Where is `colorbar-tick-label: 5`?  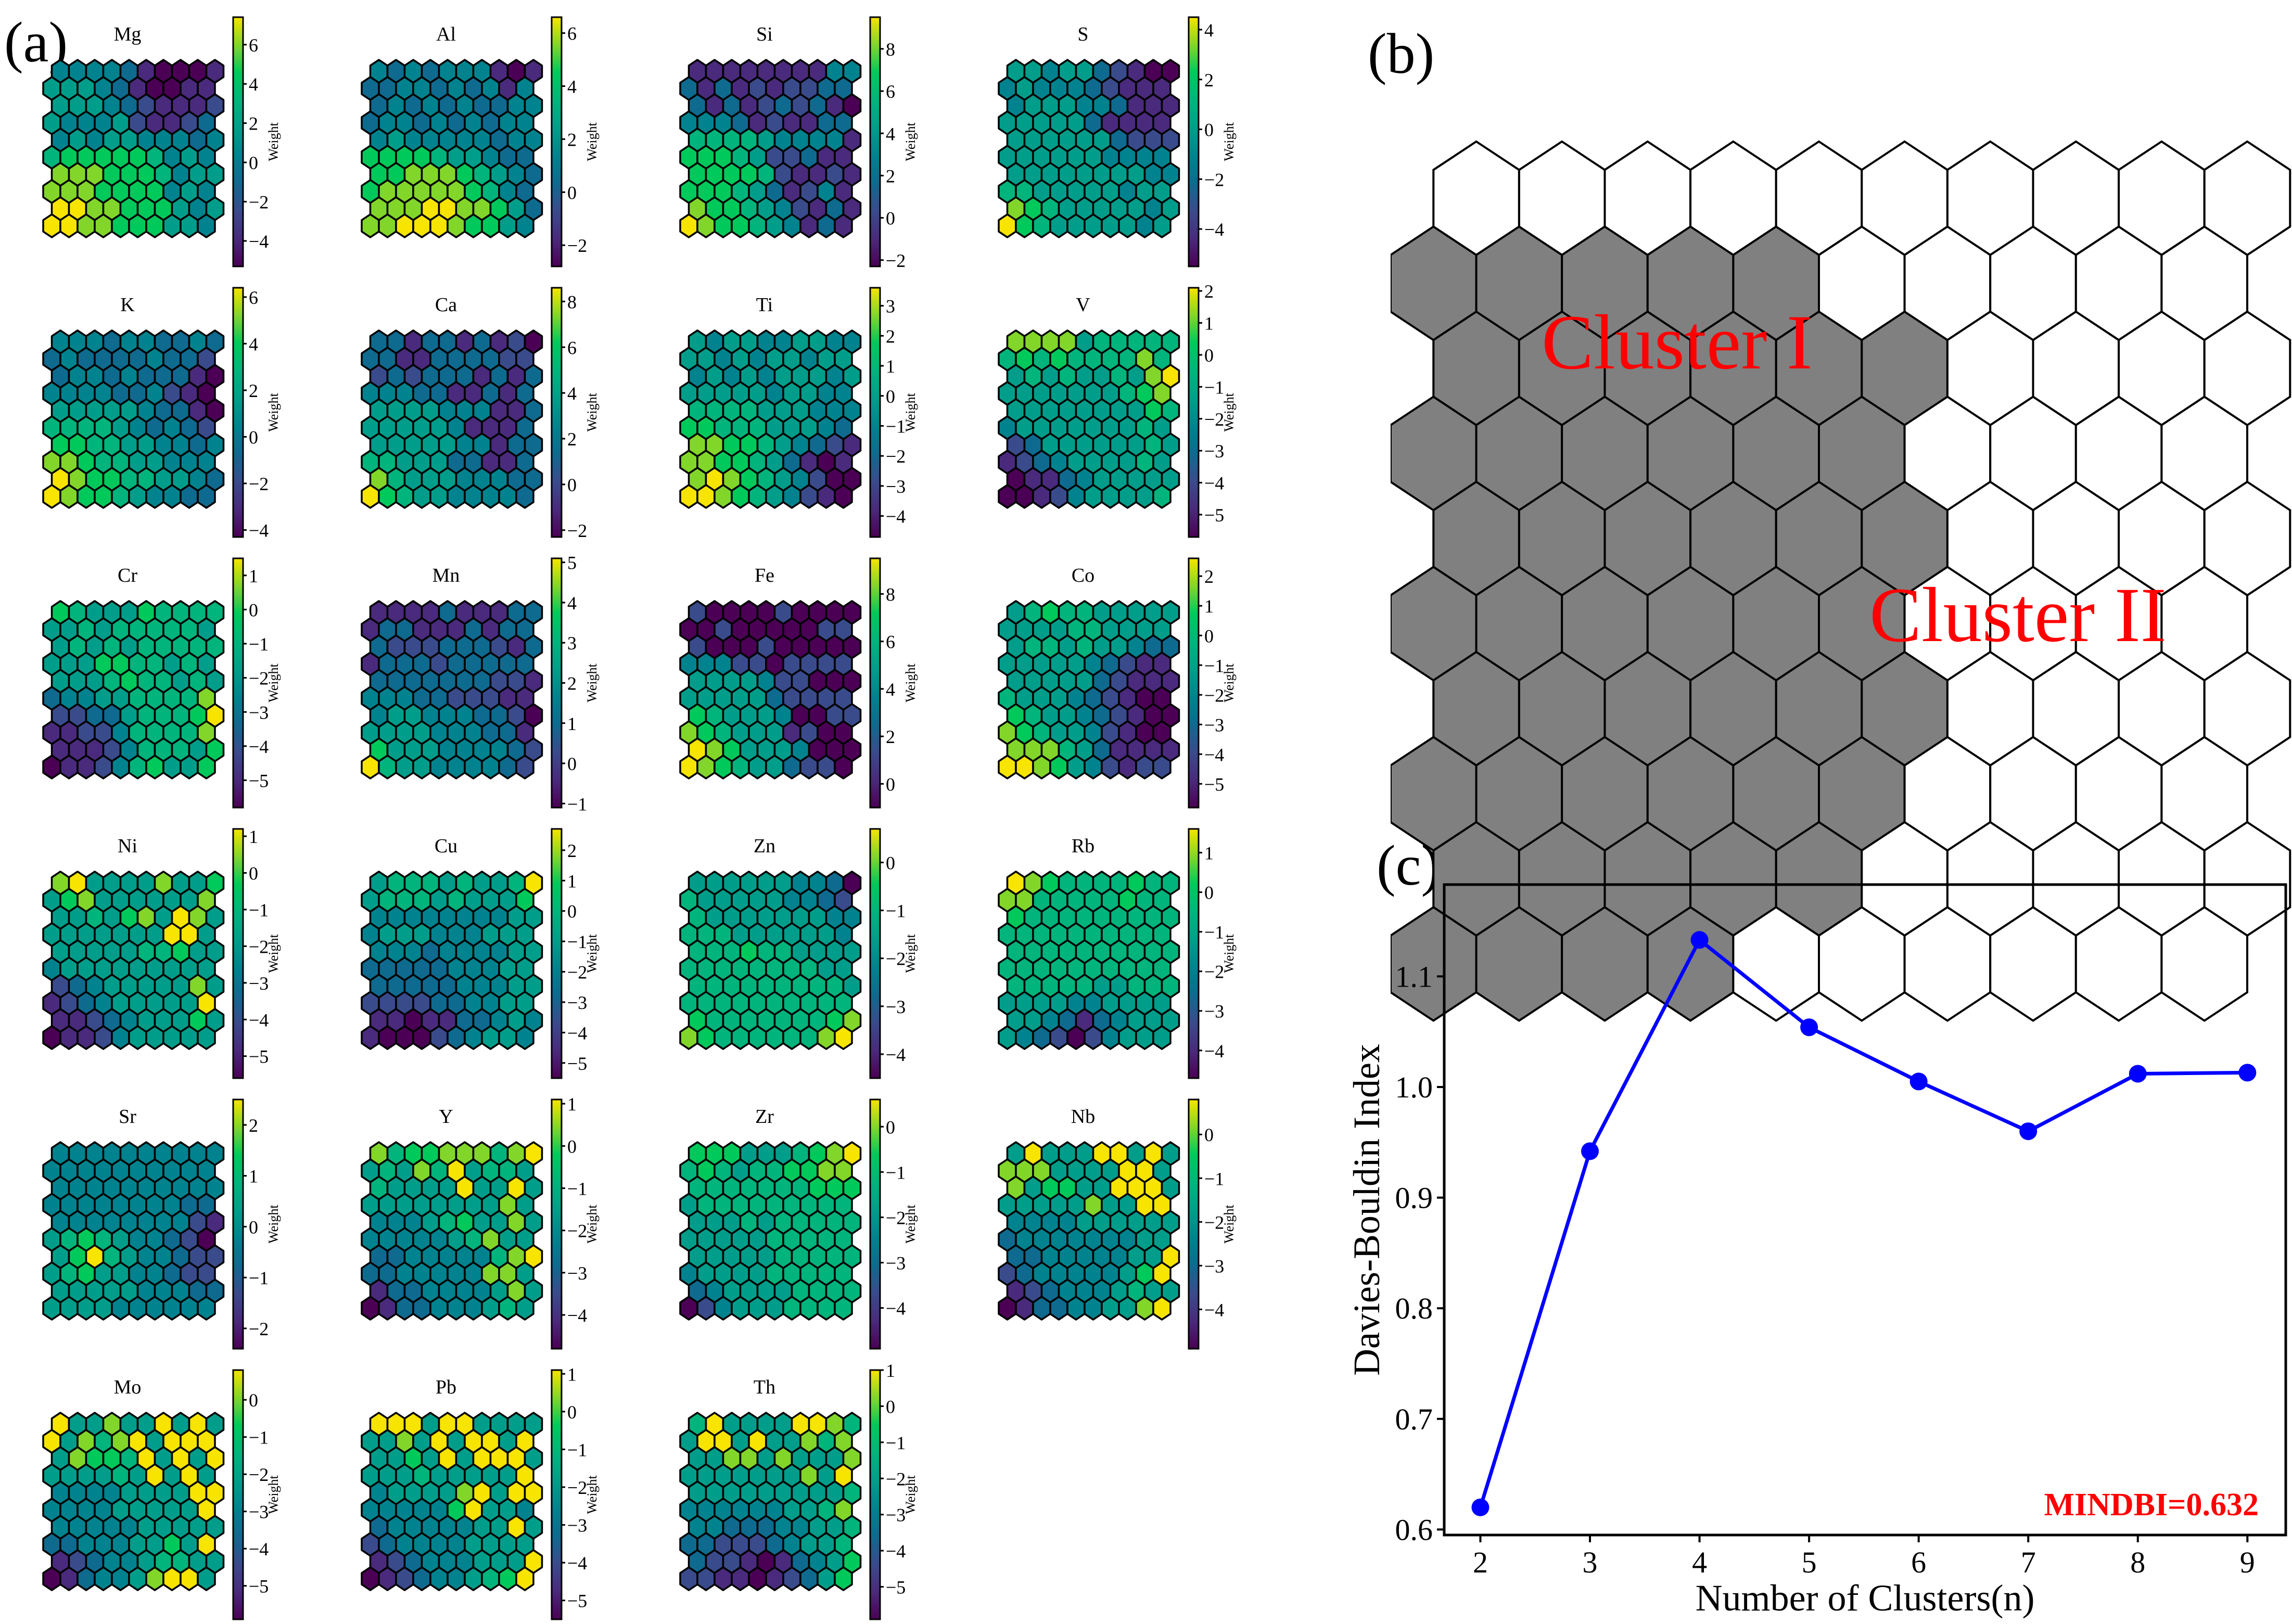 colorbar-tick-label: 5 is located at coordinates (572, 563).